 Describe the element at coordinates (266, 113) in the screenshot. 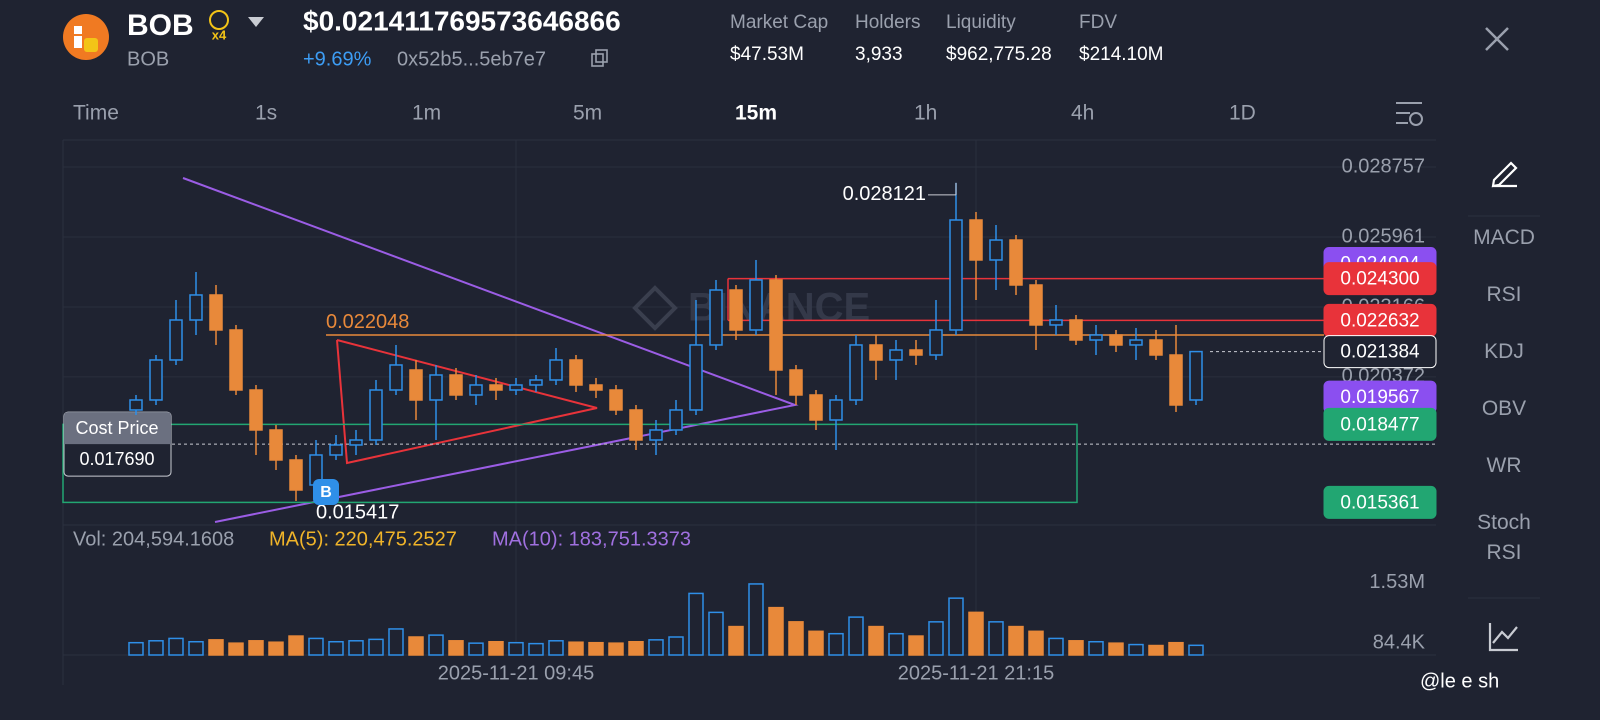

I see `timeframe-tab: 1s` at that location.